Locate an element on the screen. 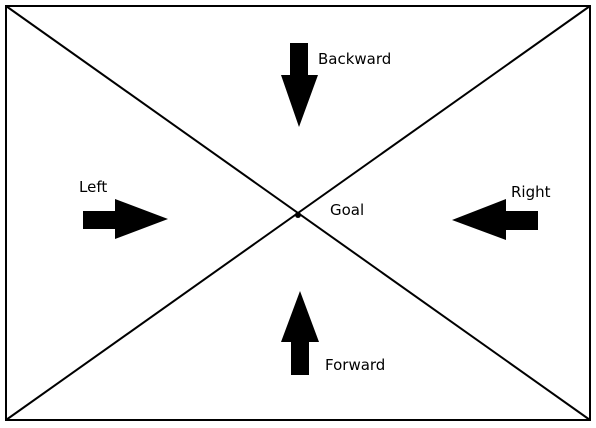 The height and width of the screenshot is (428, 596). forward-label: Forward is located at coordinates (355, 365).